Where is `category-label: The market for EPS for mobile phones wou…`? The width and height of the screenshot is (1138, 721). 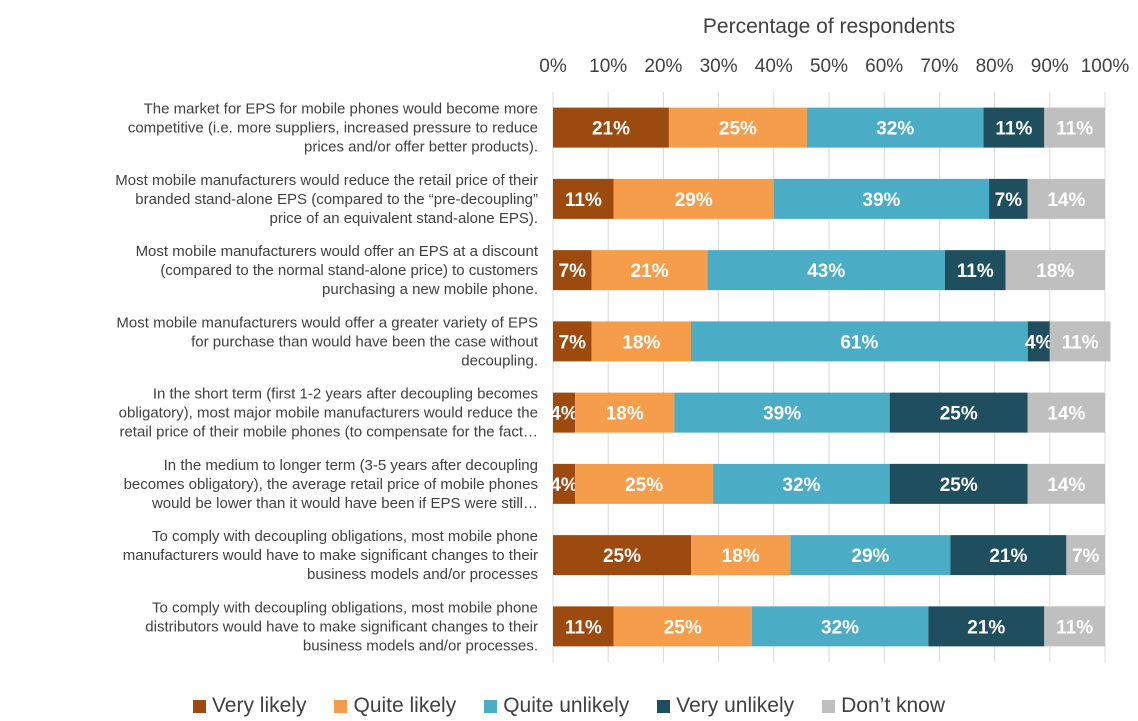 category-label: The market for EPS for mobile phones wou… is located at coordinates (341, 109).